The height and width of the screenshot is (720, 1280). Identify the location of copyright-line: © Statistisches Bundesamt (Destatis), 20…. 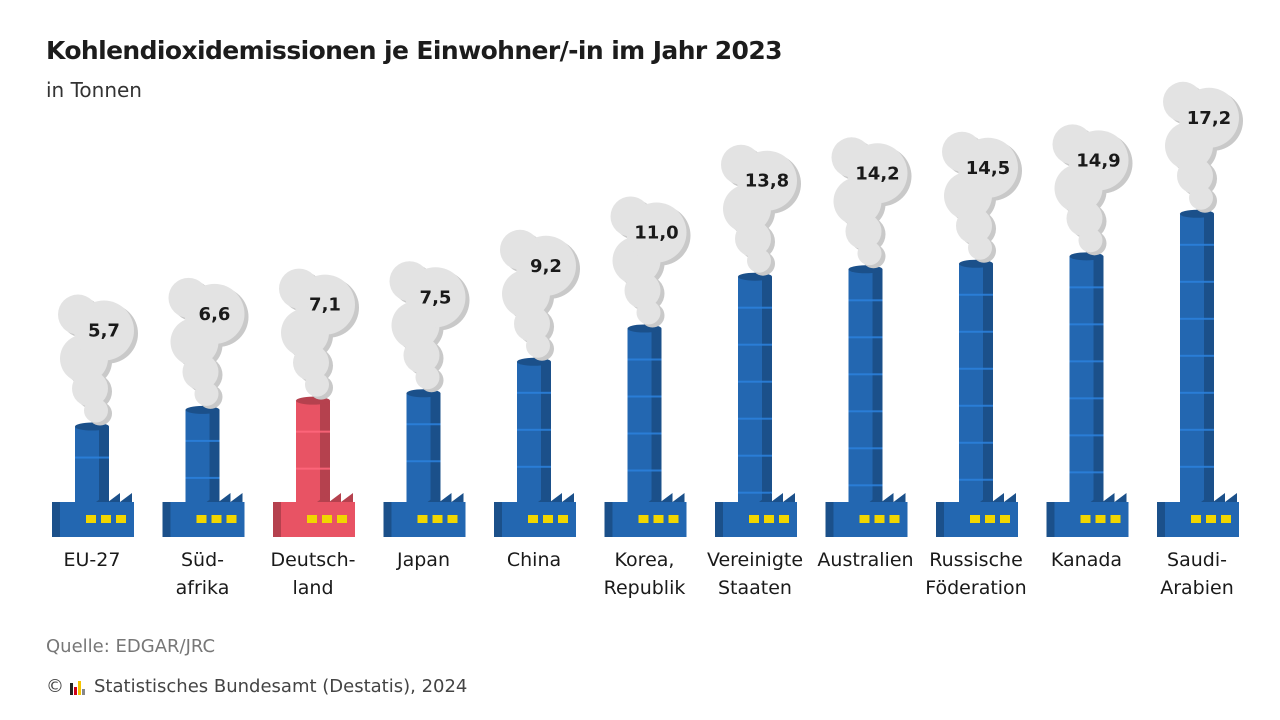
(256, 686).